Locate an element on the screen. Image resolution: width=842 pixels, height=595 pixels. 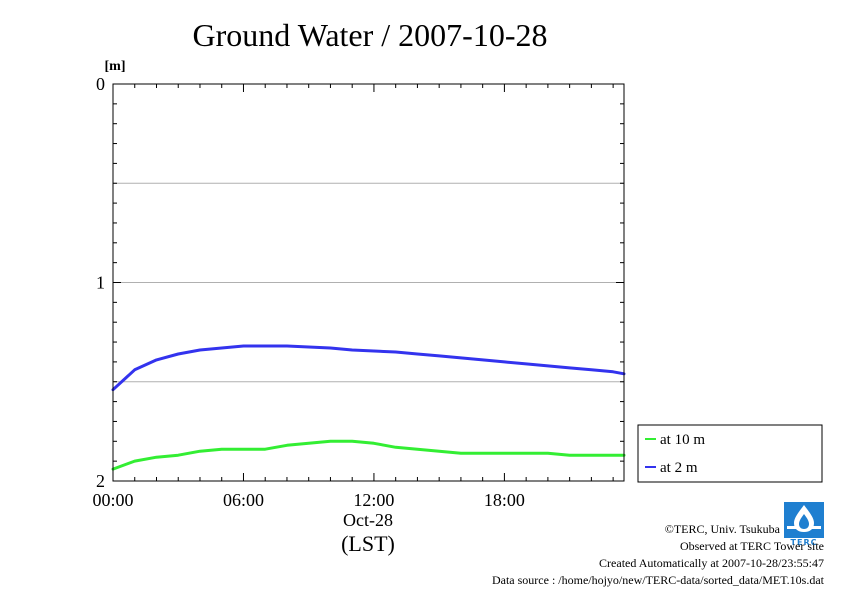
x-date-label: Oct-28 is located at coordinates (368, 520).